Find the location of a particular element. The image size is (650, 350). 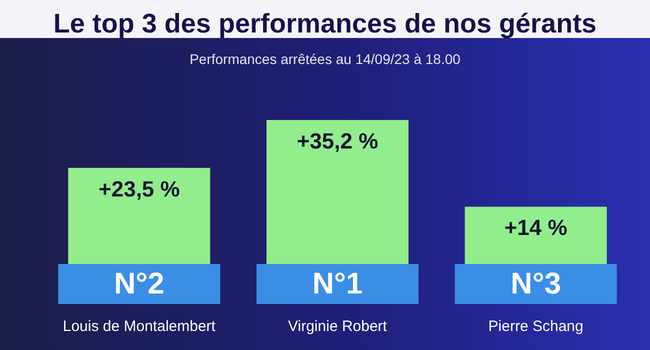

x-tick-label: Pierre Schang is located at coordinates (536, 326).